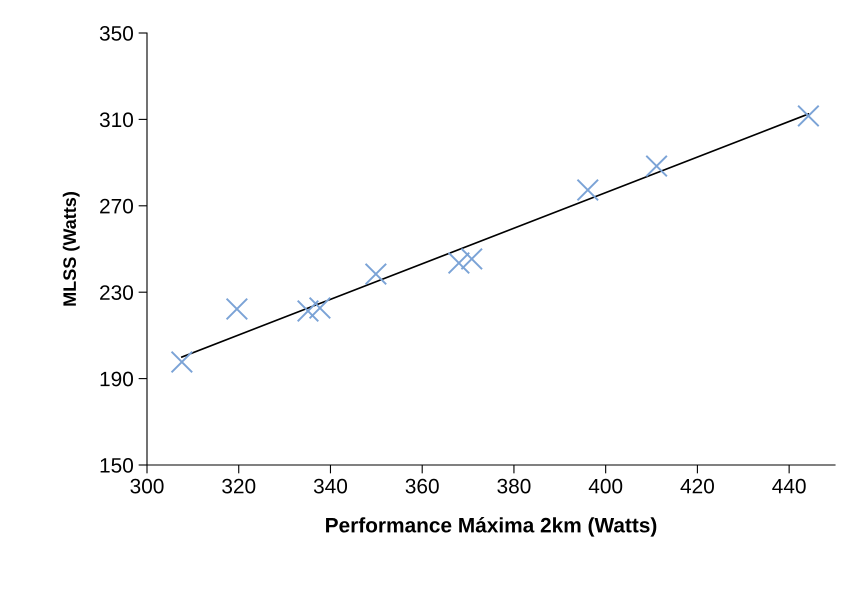 The width and height of the screenshot is (864, 589). I want to click on x-axis-title: Performance Máxima 2km (Watts), so click(491, 527).